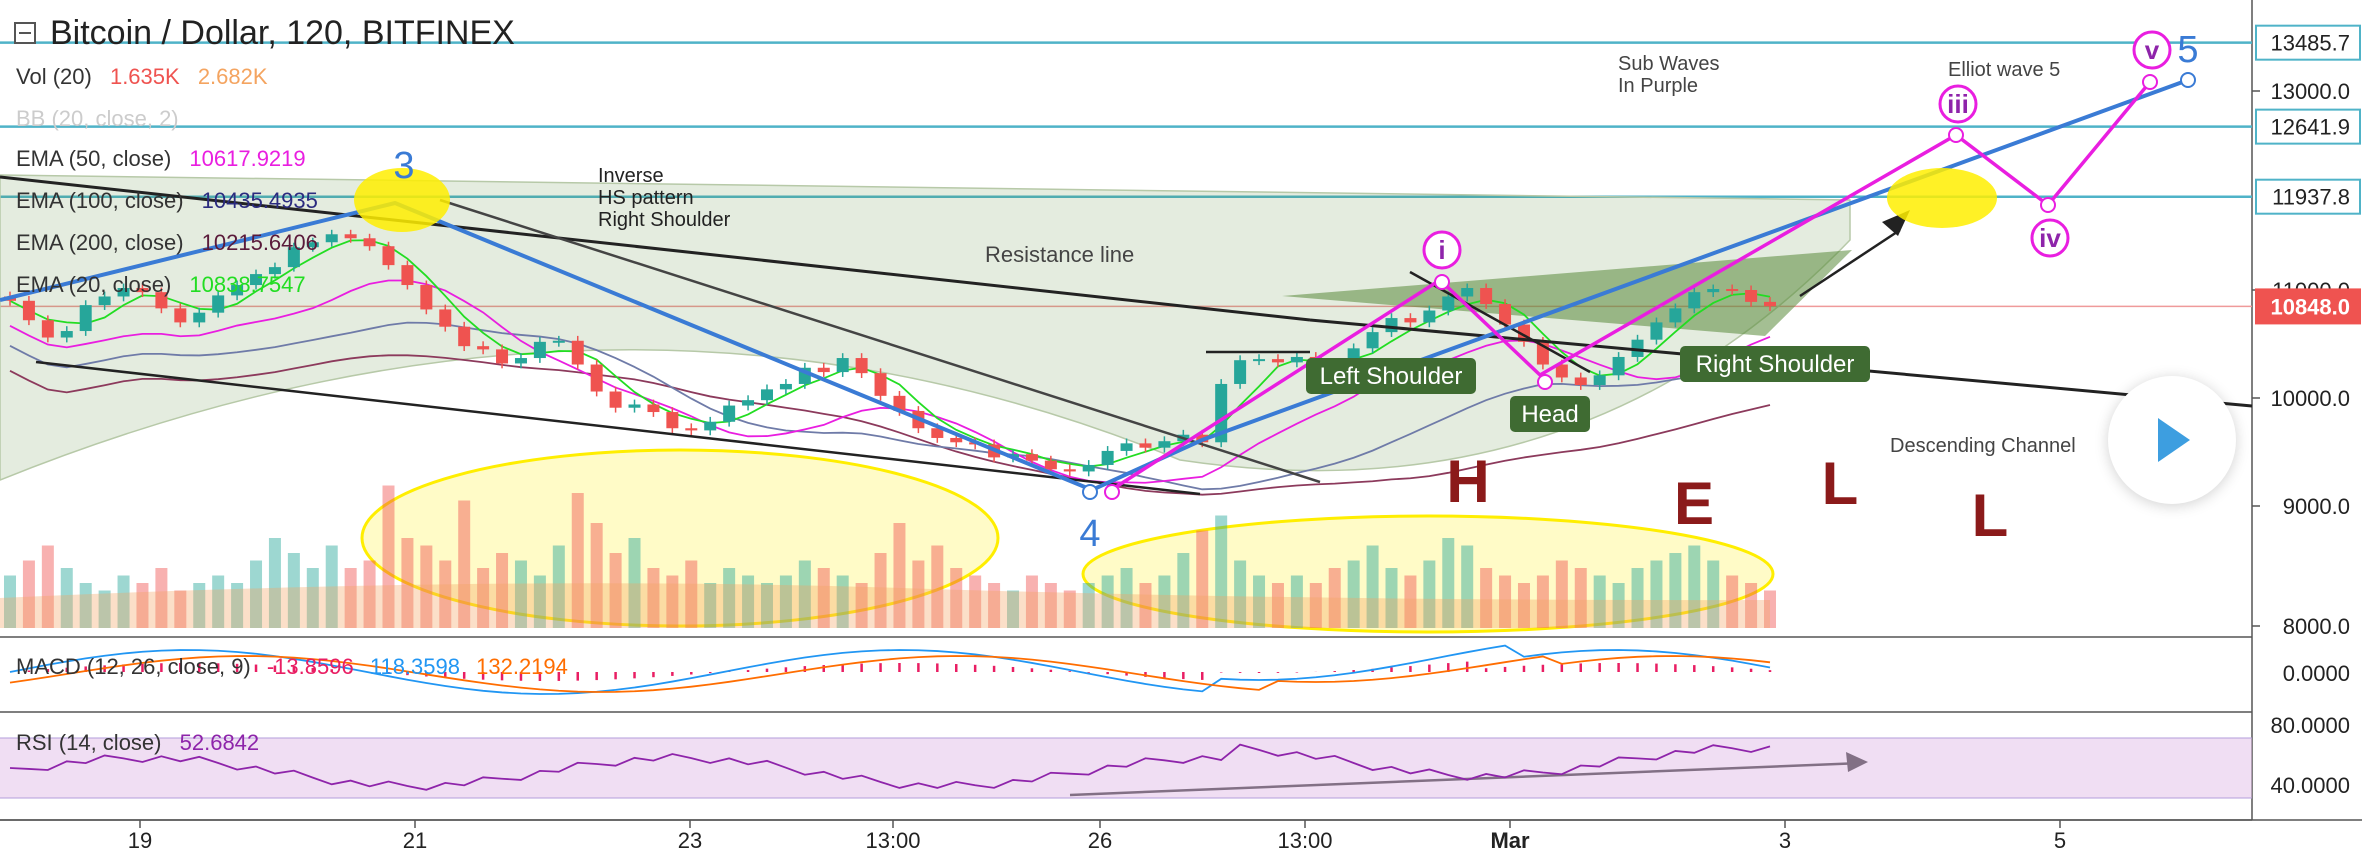 Image resolution: width=2362 pixels, height=863 pixels. Describe the element at coordinates (259, 200) in the screenshot. I see `legend-ema100-value: 10435.4935` at that location.